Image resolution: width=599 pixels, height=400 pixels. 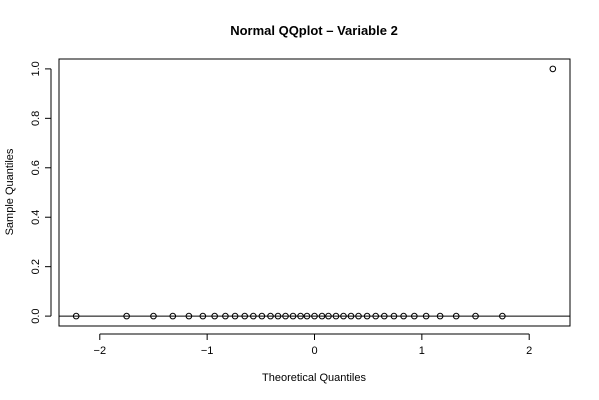 I want to click on x-tick-label: −2, so click(x=100, y=351).